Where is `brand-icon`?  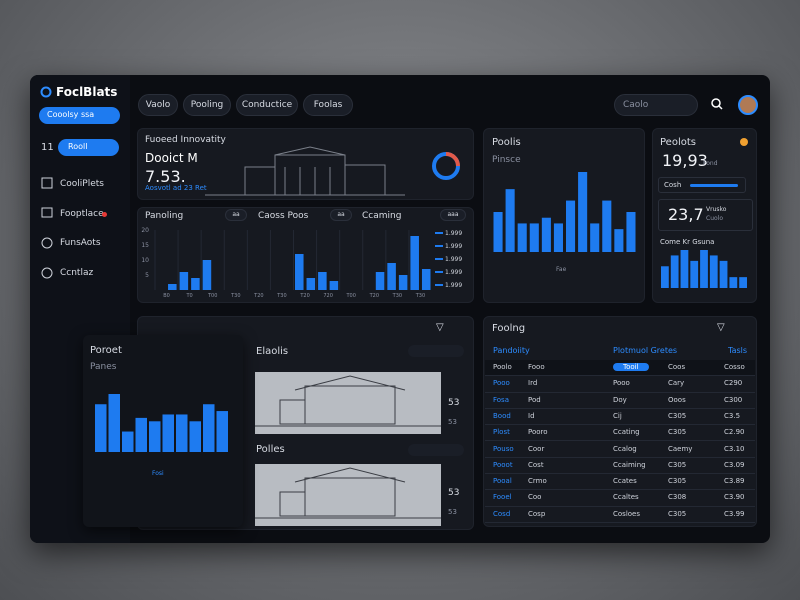
brand-icon is located at coordinates (46, 92).